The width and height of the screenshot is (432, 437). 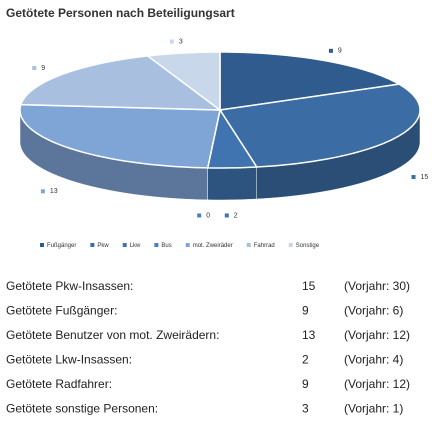 What do you see at coordinates (373, 360) in the screenshot?
I see `row-prior: (Vorjahr: 4)` at bounding box center [373, 360].